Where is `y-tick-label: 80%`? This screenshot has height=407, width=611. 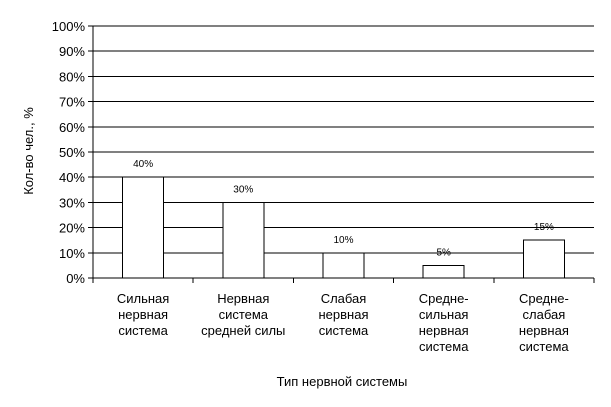
y-tick-label: 80% is located at coordinates (72, 76).